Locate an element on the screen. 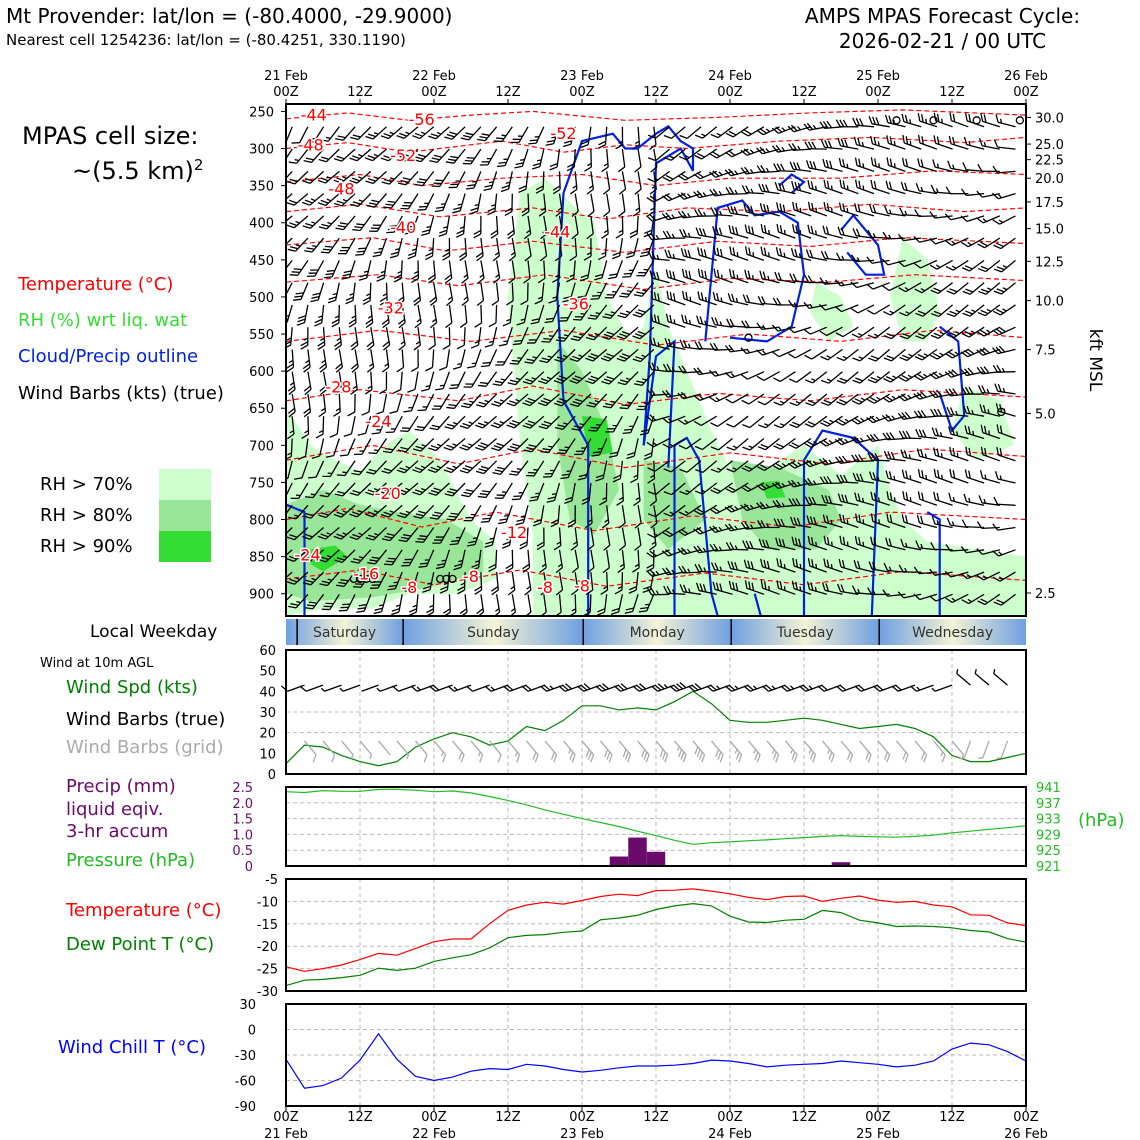  pressure-tick-label: 600 is located at coordinates (261, 372).